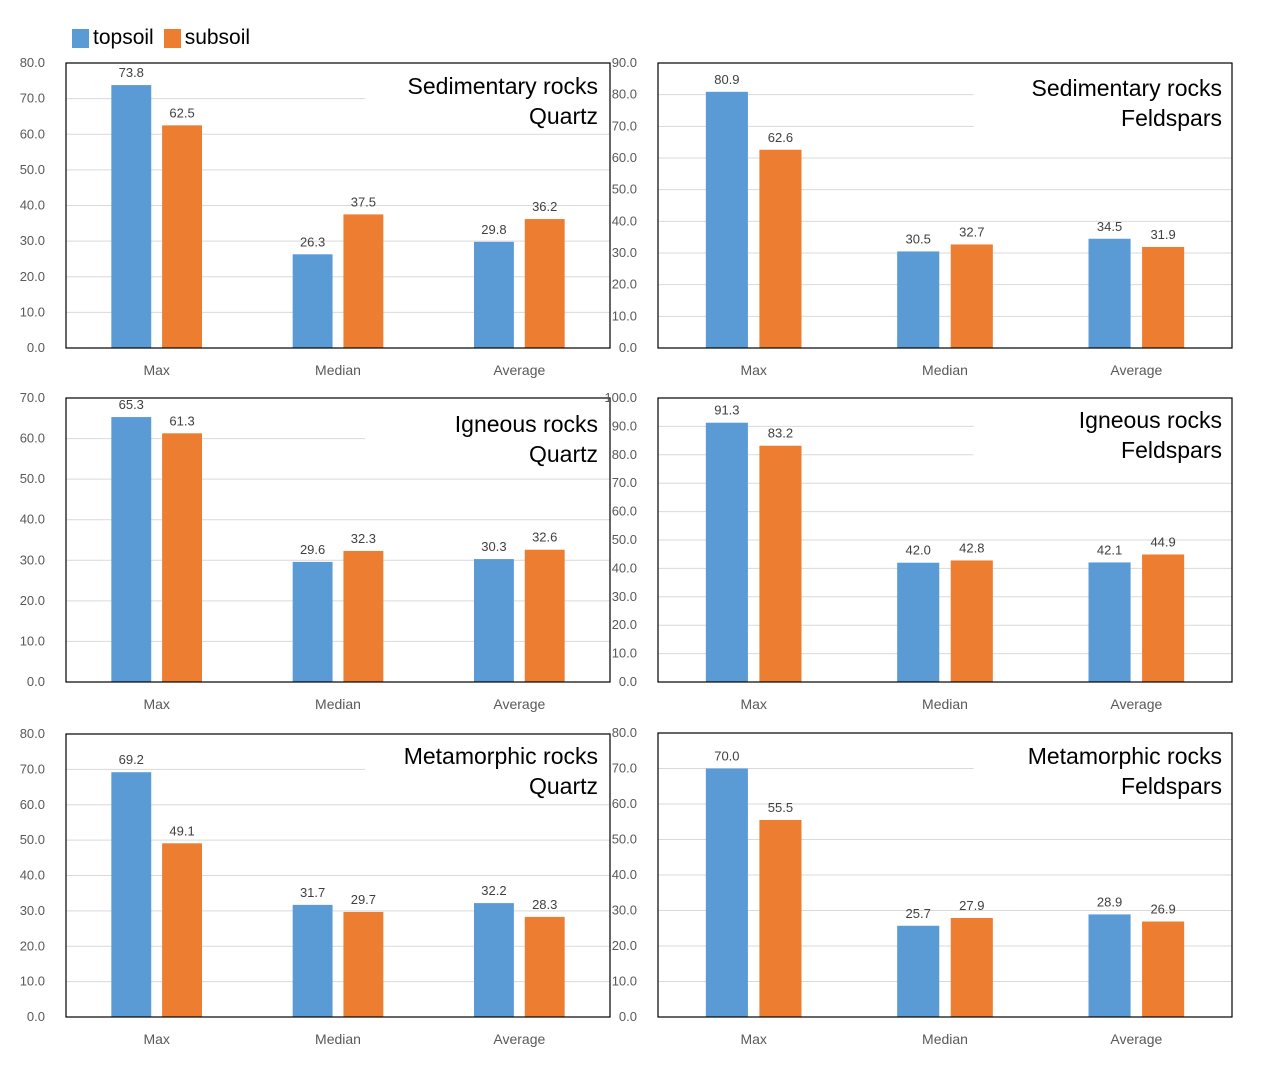 This screenshot has width=1266, height=1066. I want to click on data-label-subsoil-median: 32.7, so click(971, 231).